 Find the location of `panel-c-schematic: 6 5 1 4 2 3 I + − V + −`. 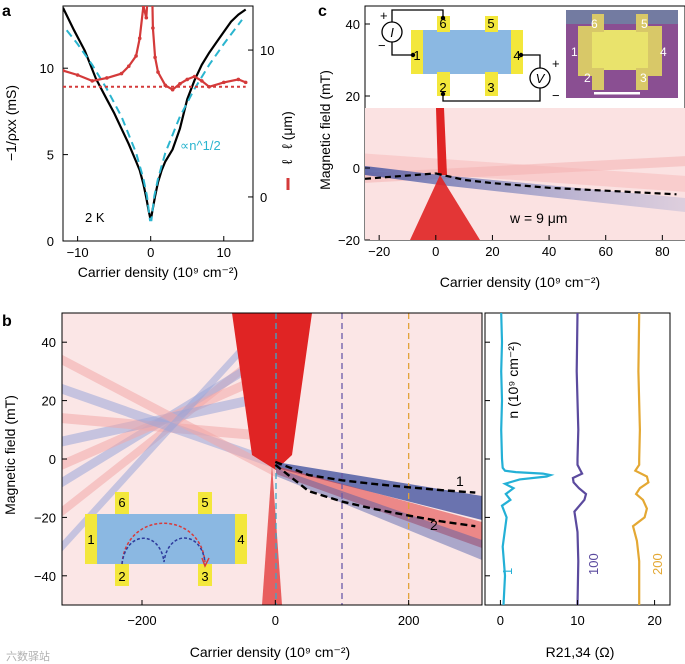

panel-c-schematic: 6 5 1 4 2 3 I + − V + − is located at coordinates (469, 55).